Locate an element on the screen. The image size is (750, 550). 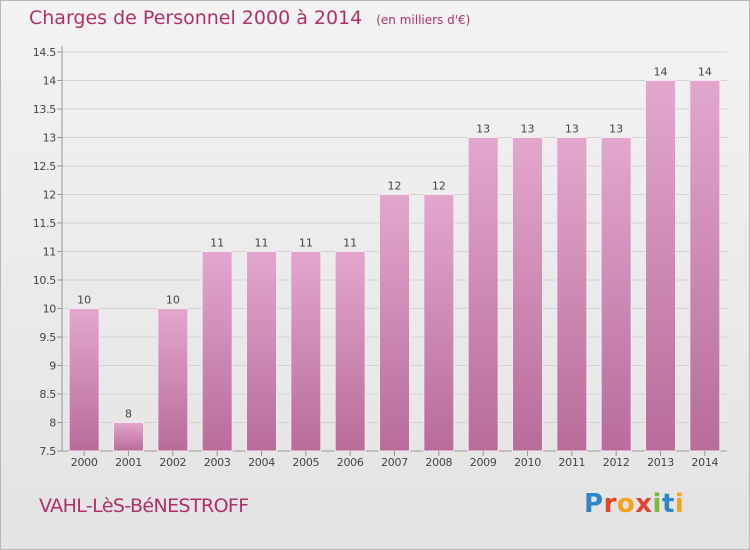
x-tick-label: 2004 is located at coordinates (261, 462).